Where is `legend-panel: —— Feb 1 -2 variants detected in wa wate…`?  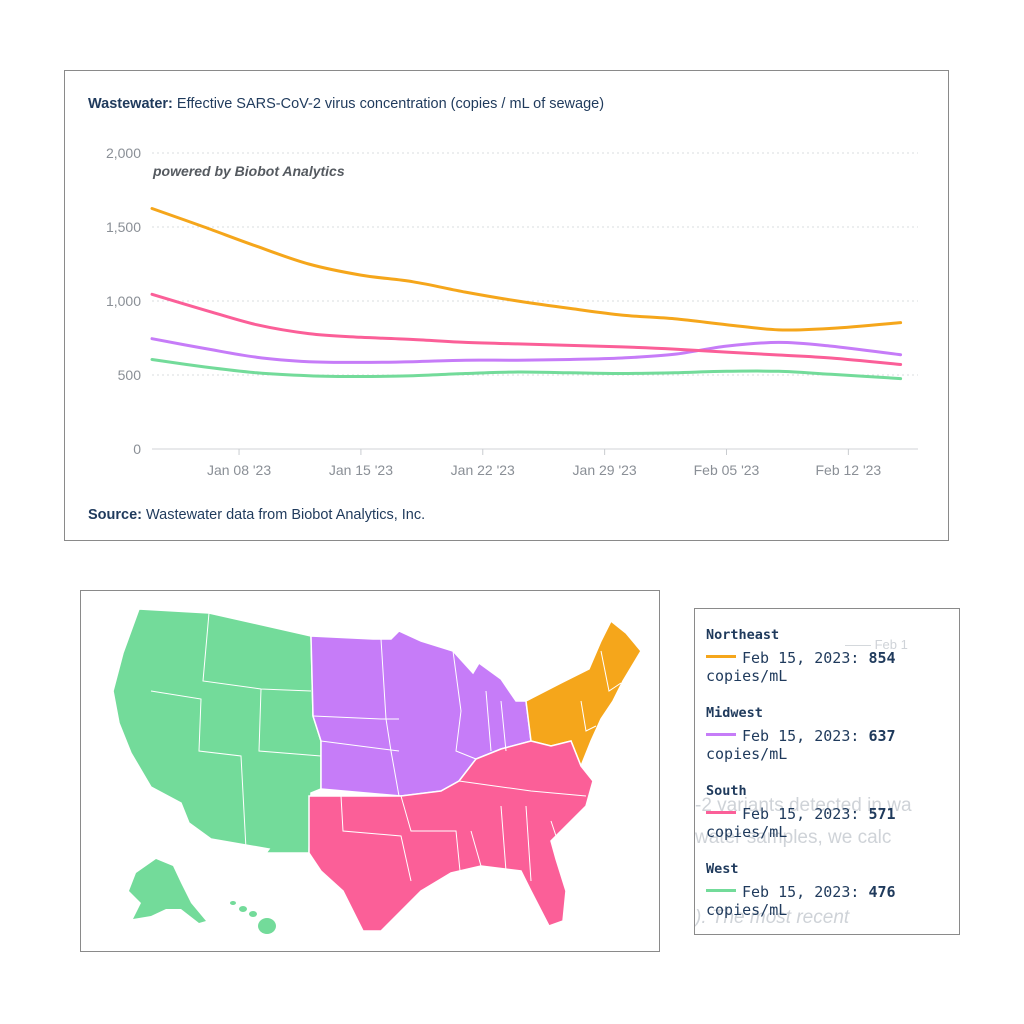 legend-panel: —— Feb 1 -2 variants detected in wa wate… is located at coordinates (827, 771).